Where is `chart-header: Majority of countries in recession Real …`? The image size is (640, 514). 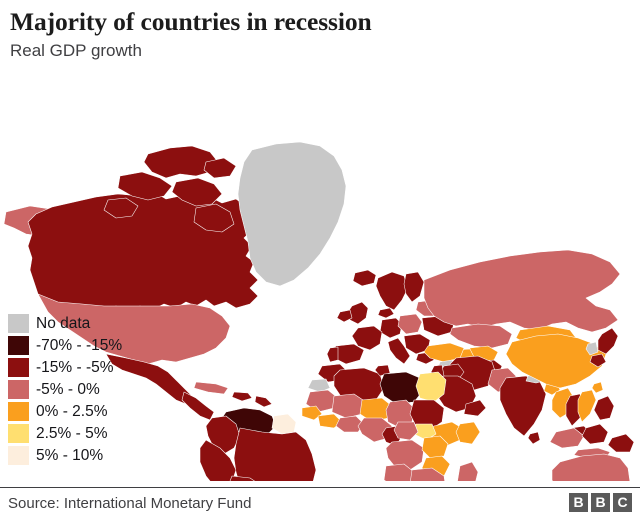 chart-header: Majority of countries in recession Real … is located at coordinates (320, 31).